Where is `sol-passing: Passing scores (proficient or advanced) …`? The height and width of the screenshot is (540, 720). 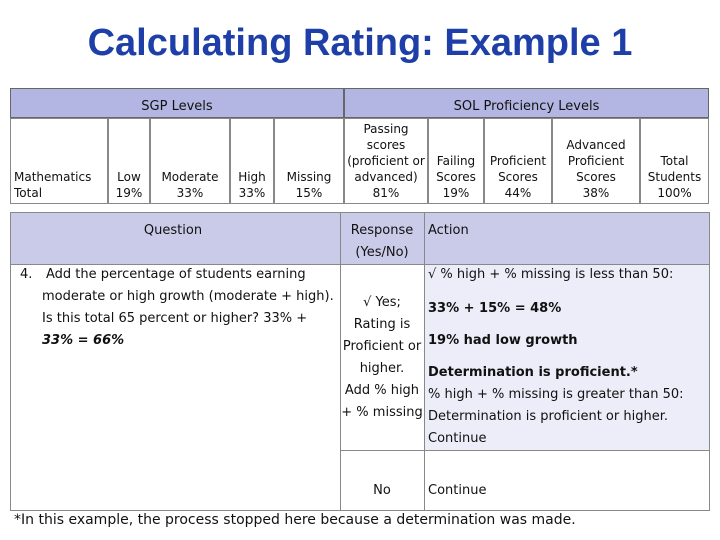 sol-passing: Passing scores (proficient or advanced) … is located at coordinates (386, 161).